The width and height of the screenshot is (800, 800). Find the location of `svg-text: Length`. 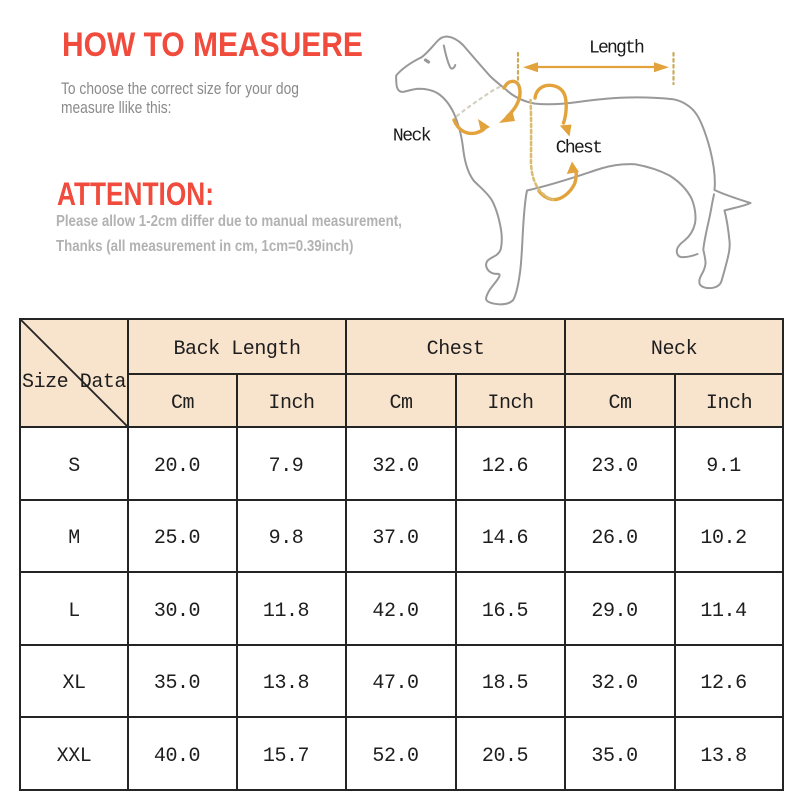

svg-text: Length is located at coordinates (616, 49).